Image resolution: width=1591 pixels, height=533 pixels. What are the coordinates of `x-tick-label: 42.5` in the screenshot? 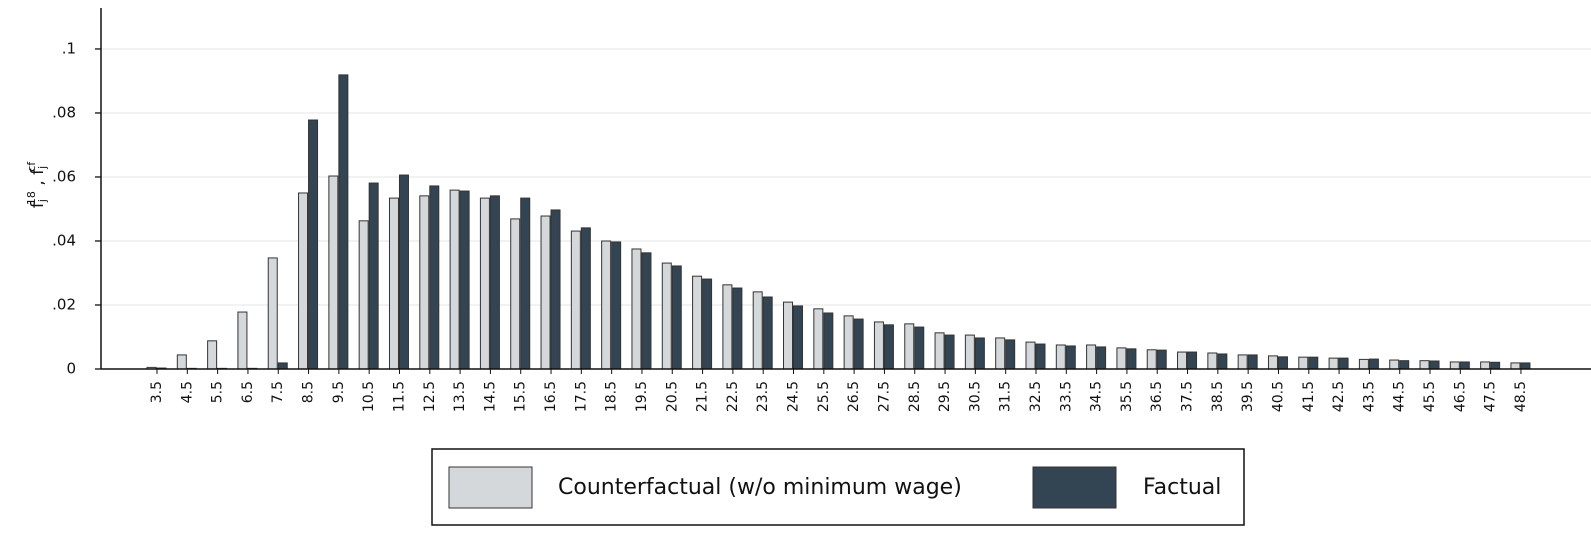 It's located at (1339, 396).